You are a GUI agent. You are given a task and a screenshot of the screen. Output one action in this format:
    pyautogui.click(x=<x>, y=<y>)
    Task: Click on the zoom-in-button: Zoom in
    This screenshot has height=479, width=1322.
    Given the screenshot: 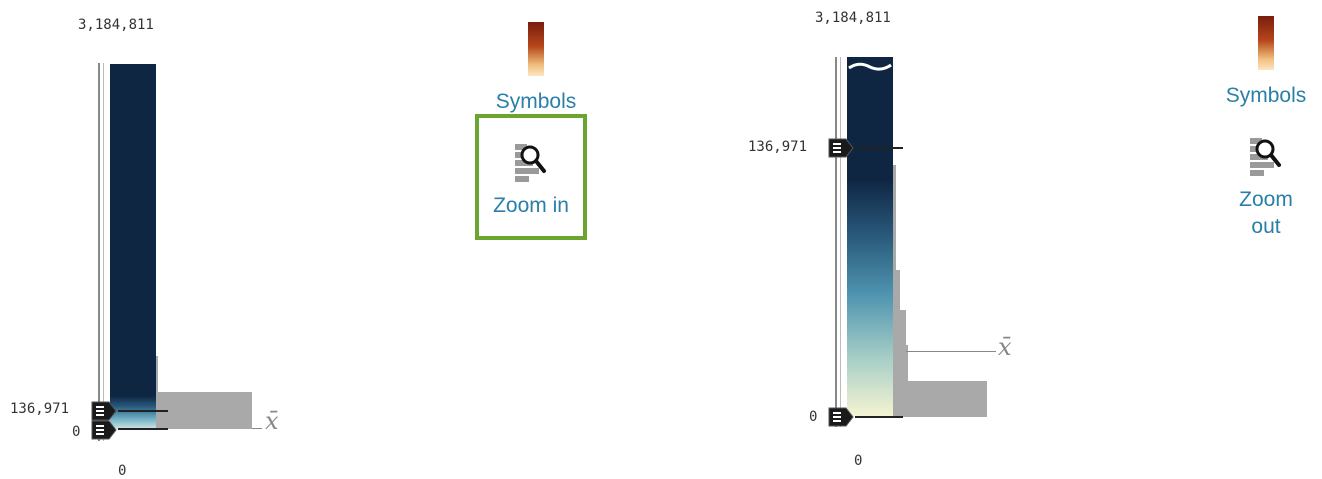 What is the action you would take?
    pyautogui.click(x=531, y=180)
    